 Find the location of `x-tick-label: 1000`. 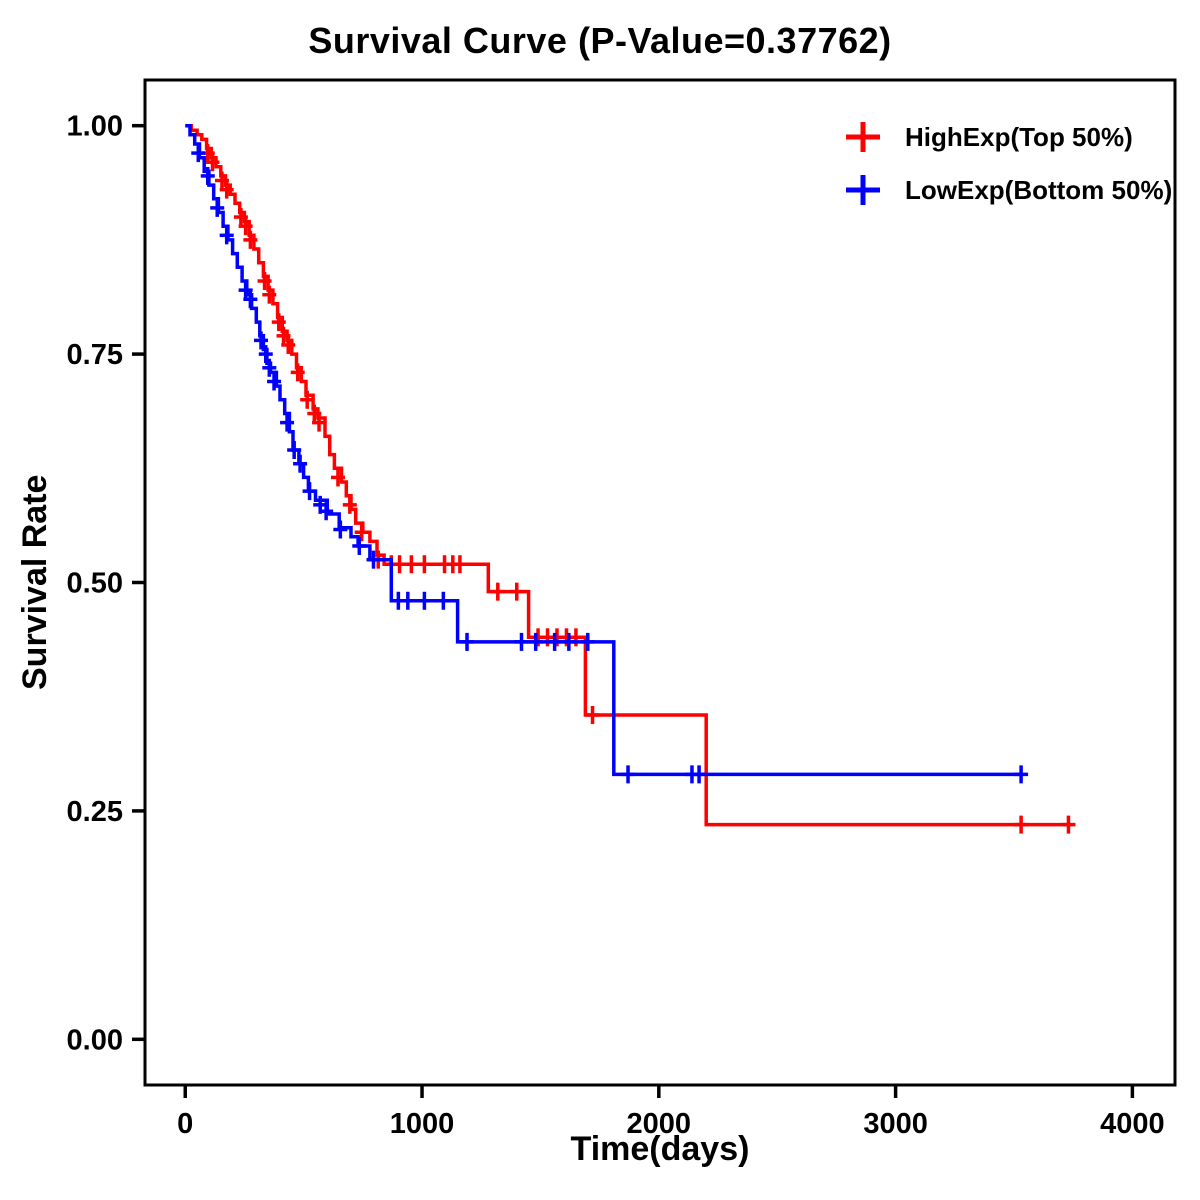

x-tick-label: 1000 is located at coordinates (422, 1124).